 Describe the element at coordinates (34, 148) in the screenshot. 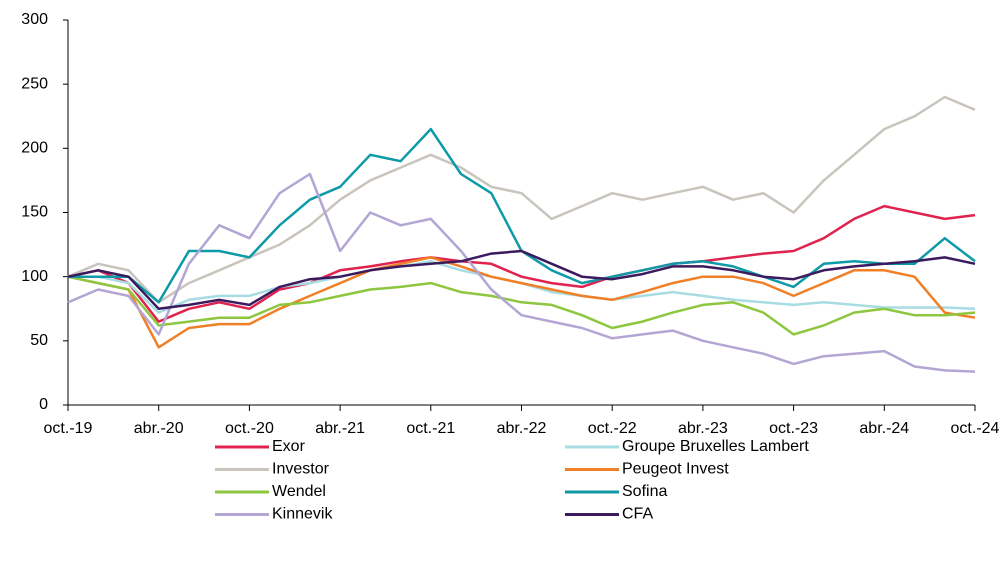

I see `y-tick-label: 200` at that location.